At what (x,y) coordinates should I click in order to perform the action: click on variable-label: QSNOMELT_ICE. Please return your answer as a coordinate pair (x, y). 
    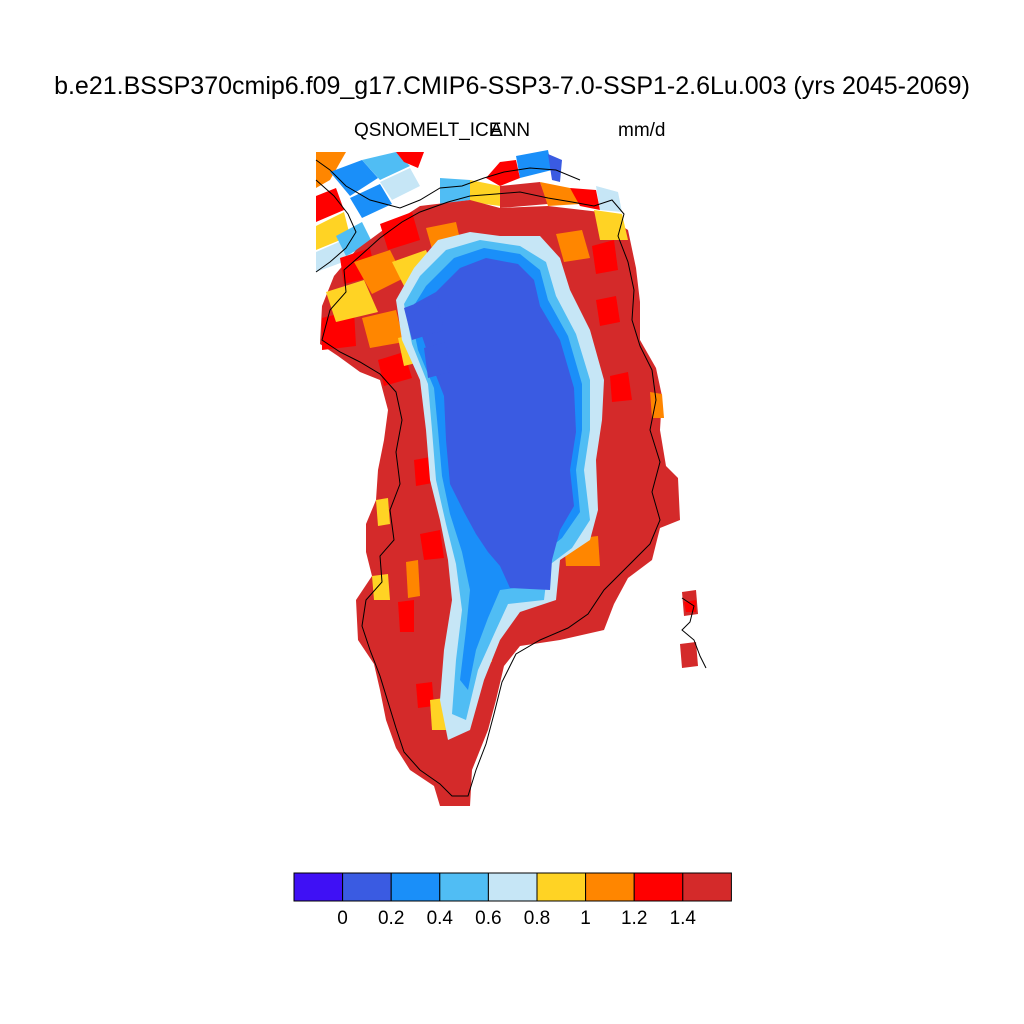
    Looking at the image, I should click on (428, 130).